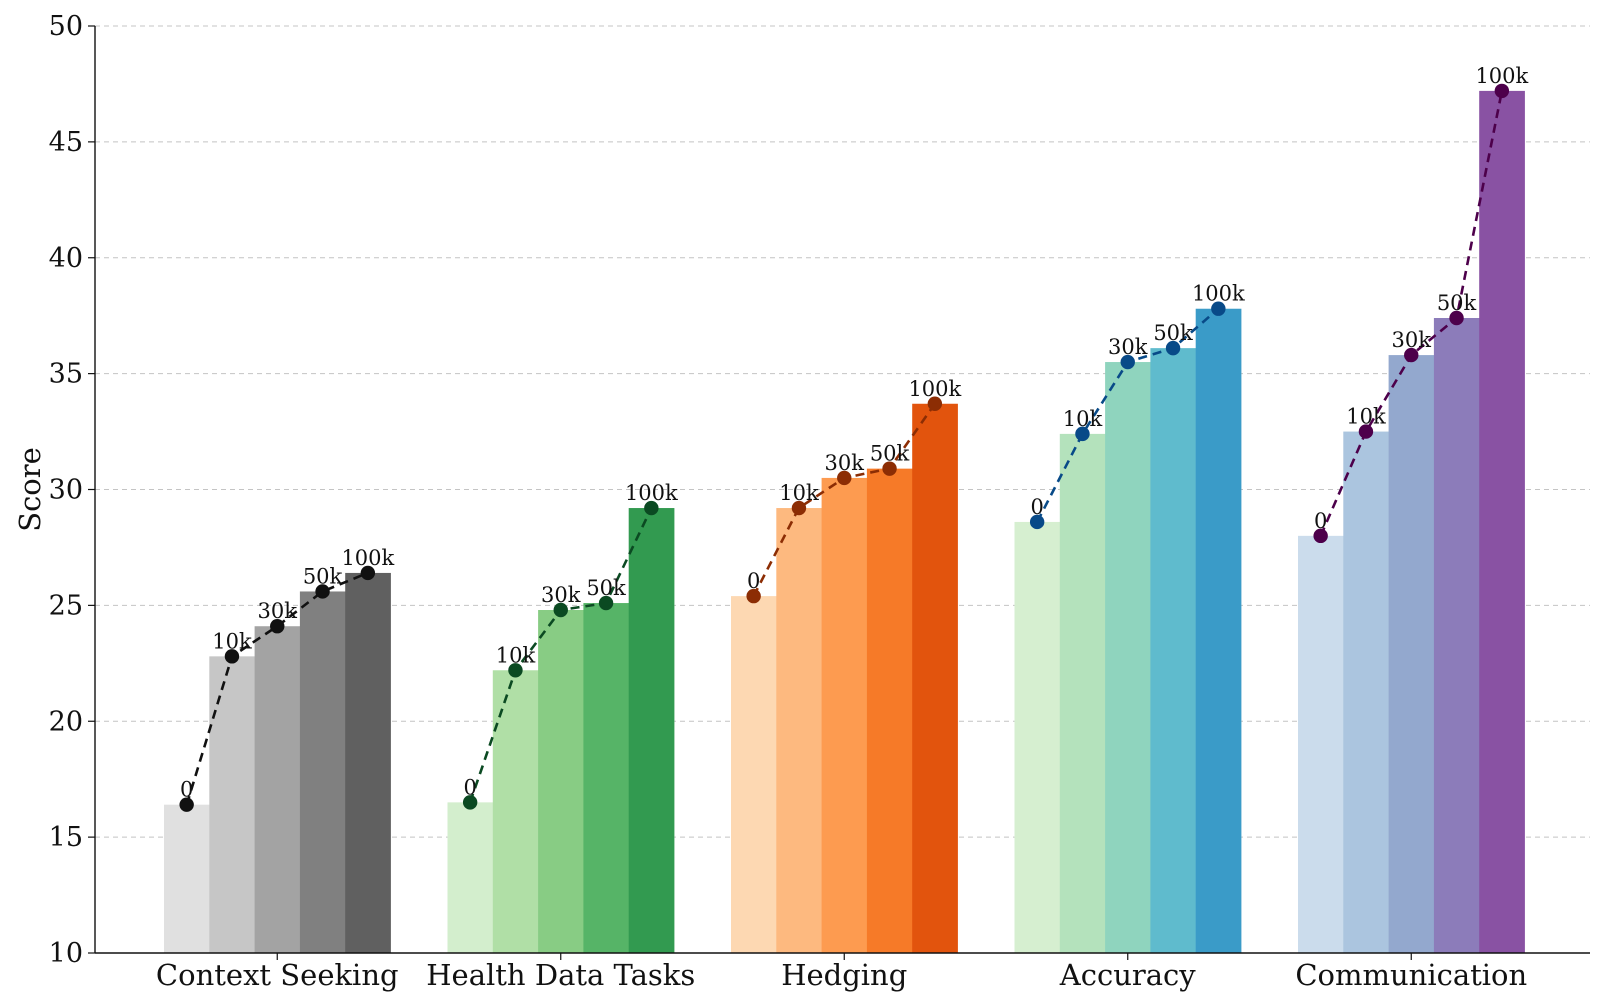  Describe the element at coordinates (935, 678) in the screenshot. I see `bar-hedging-100k` at that location.